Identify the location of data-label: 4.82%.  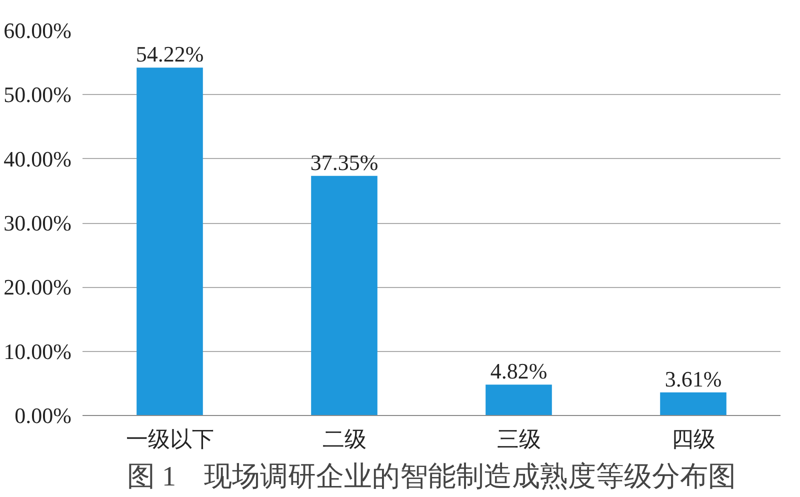
(519, 371).